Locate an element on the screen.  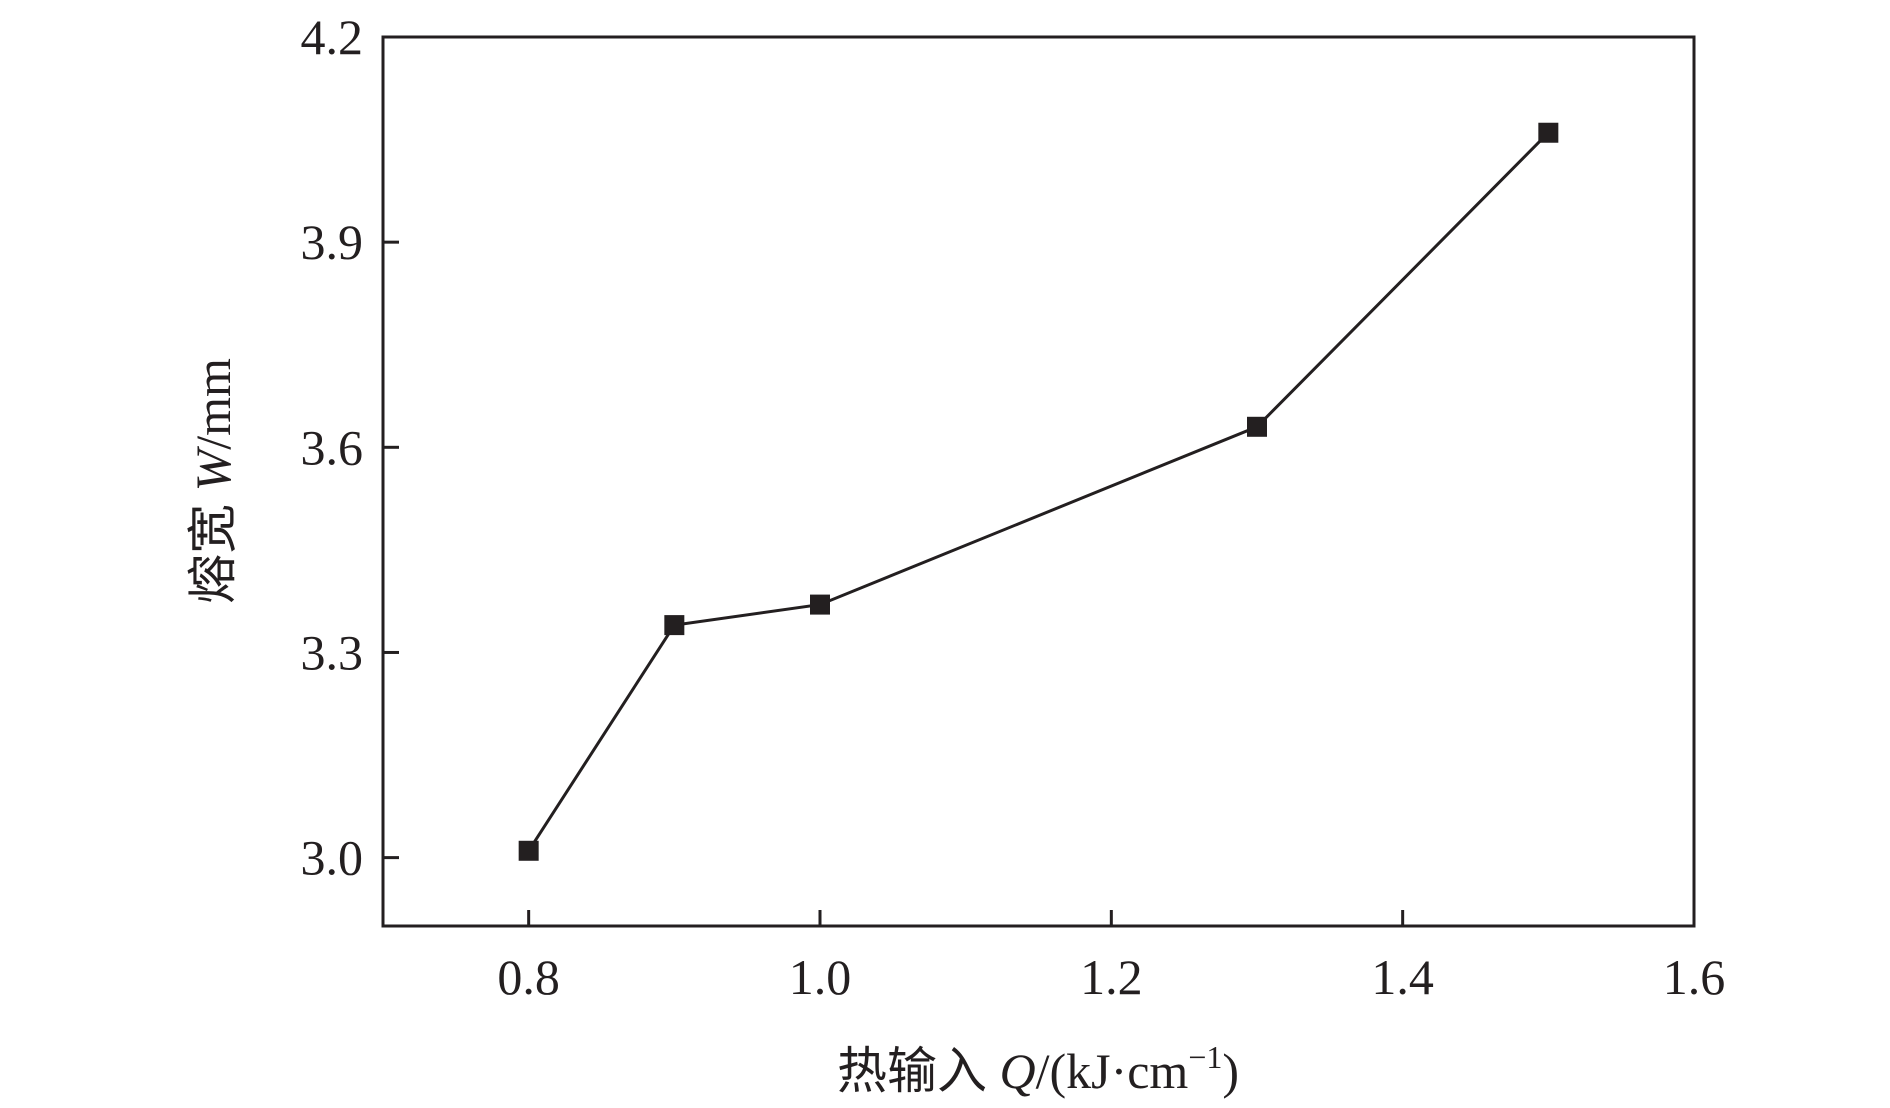
x-axis-title-close: ) is located at coordinates (1230, 1071).